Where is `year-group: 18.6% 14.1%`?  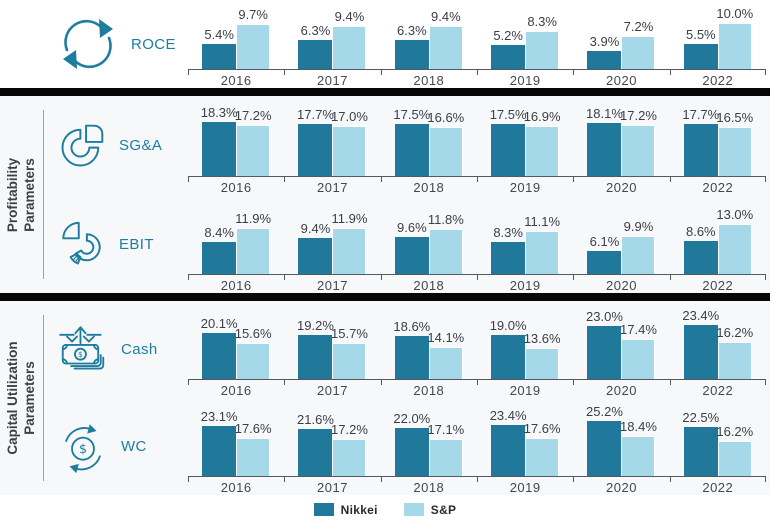 year-group: 18.6% 14.1% is located at coordinates (429, 340).